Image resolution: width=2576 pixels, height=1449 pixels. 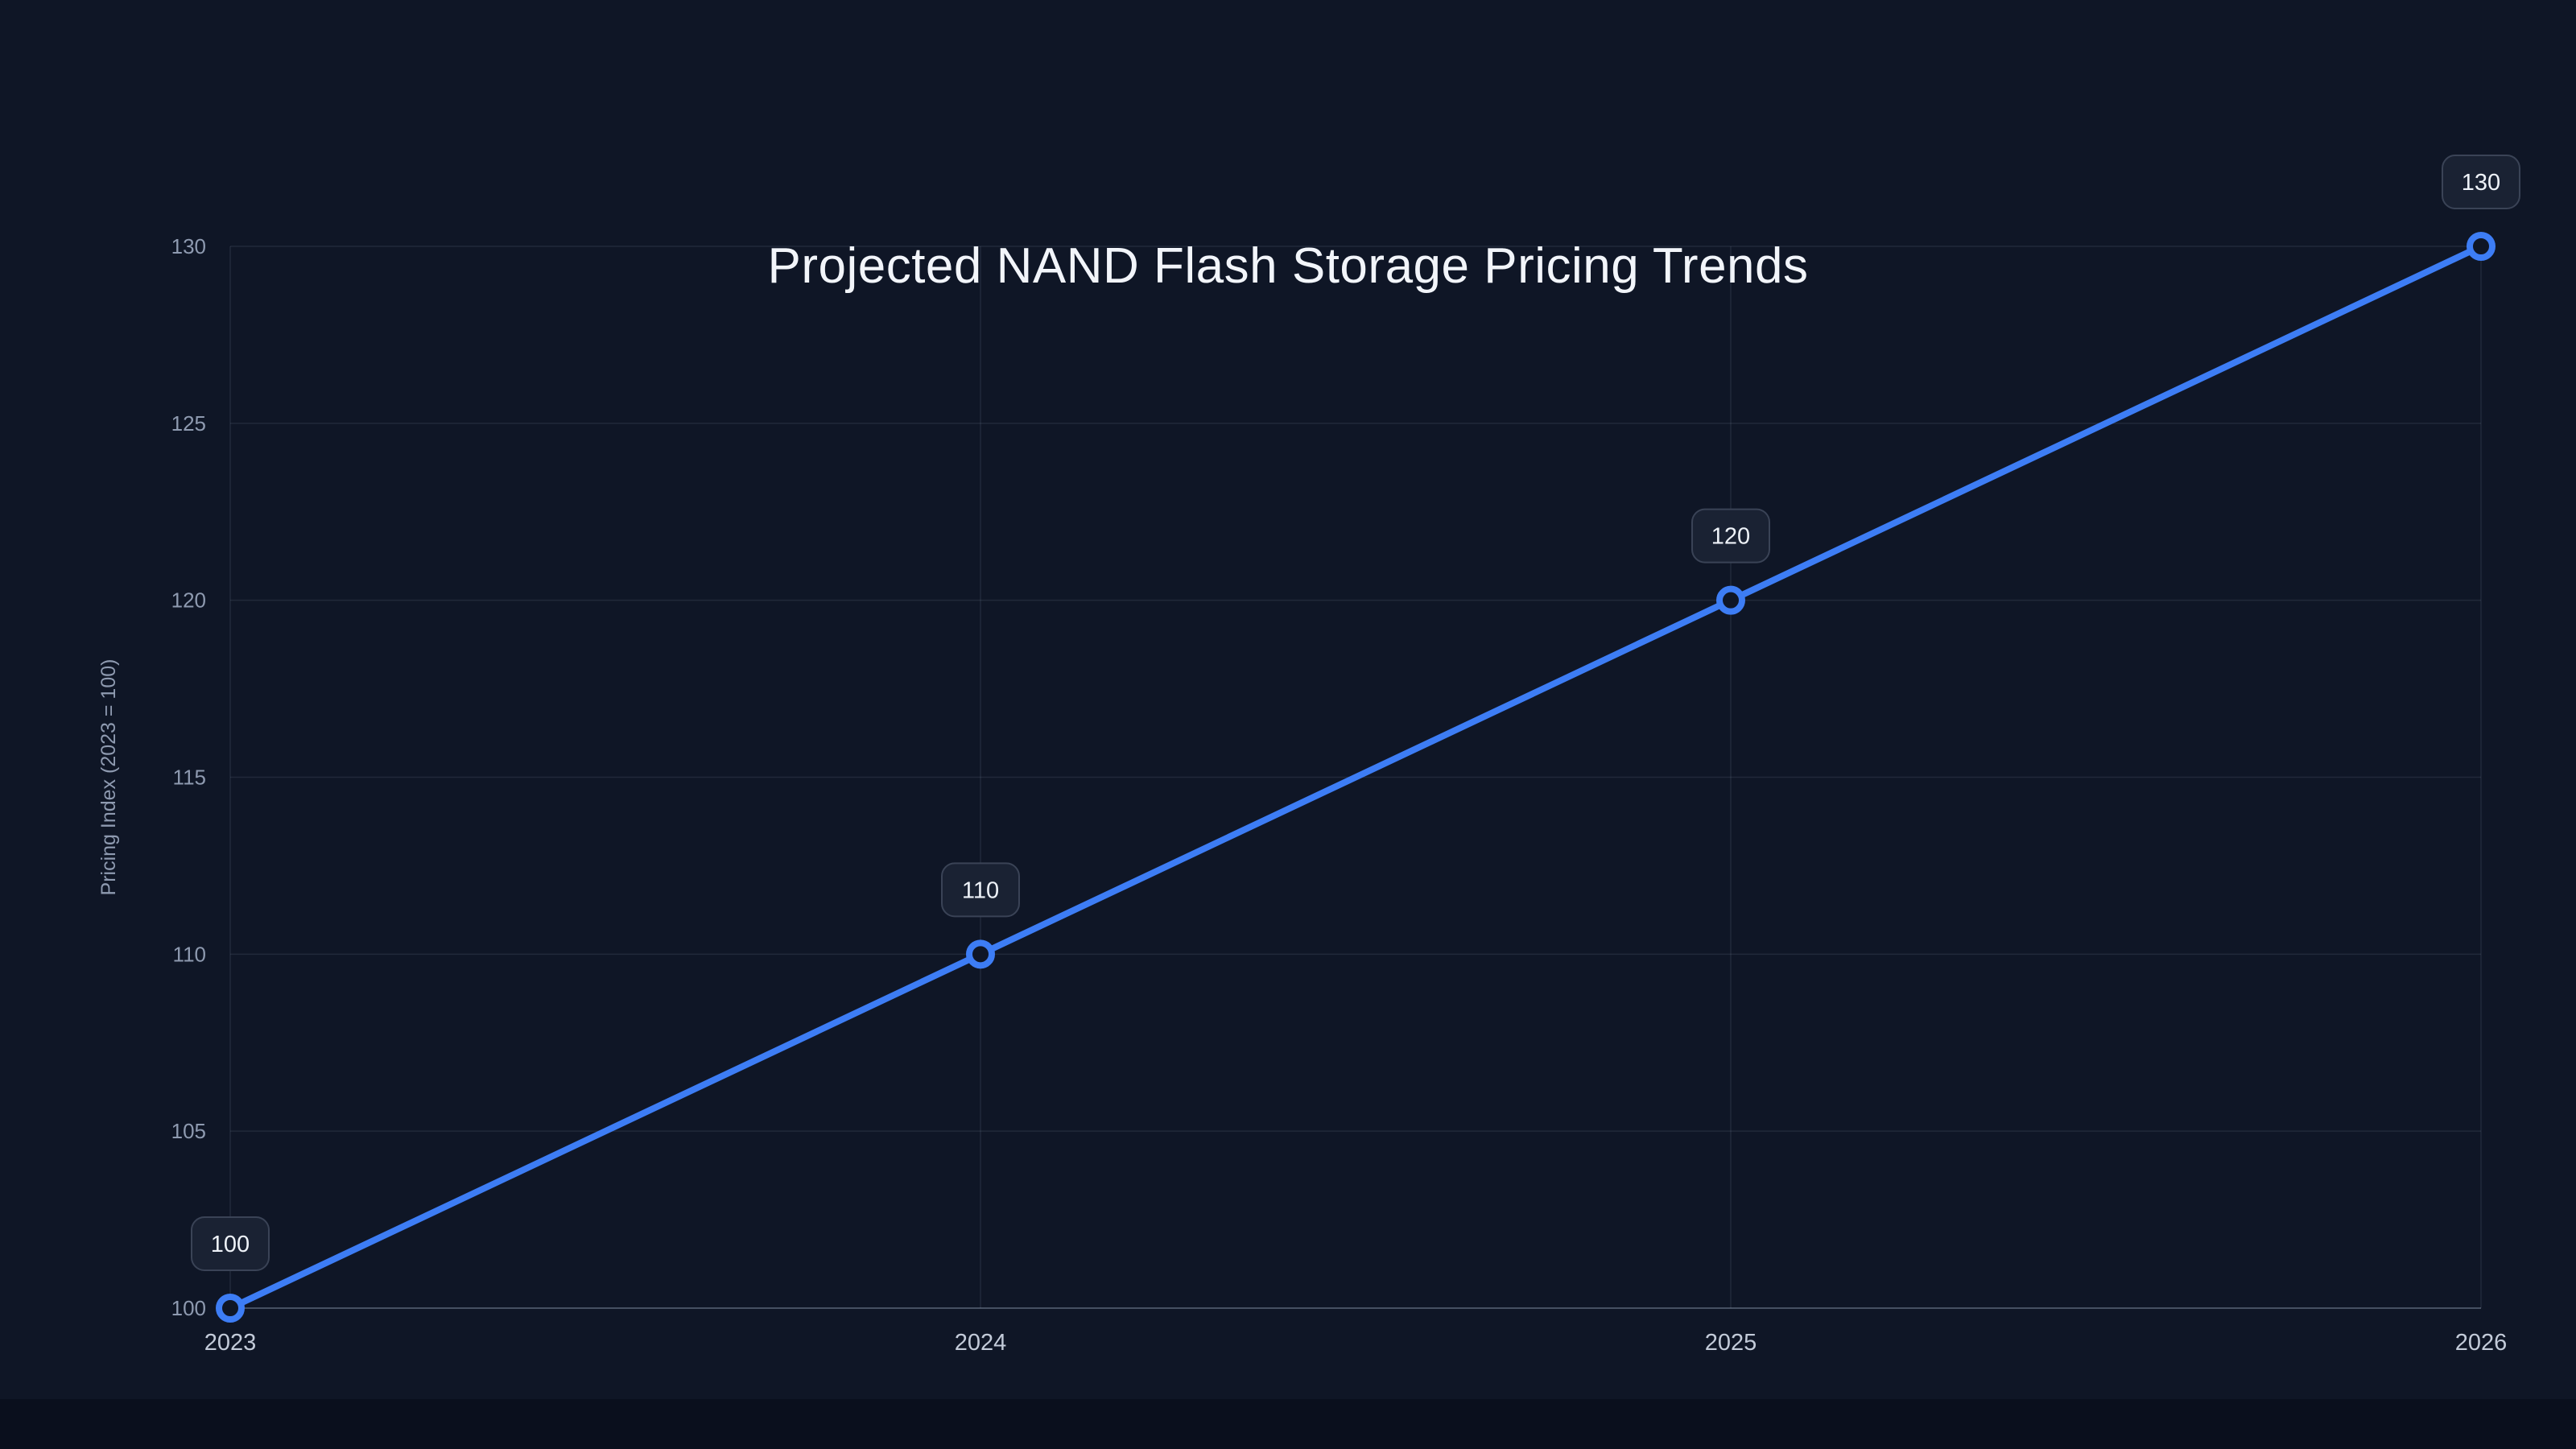 I want to click on data-label-text: 100, so click(x=231, y=1244).